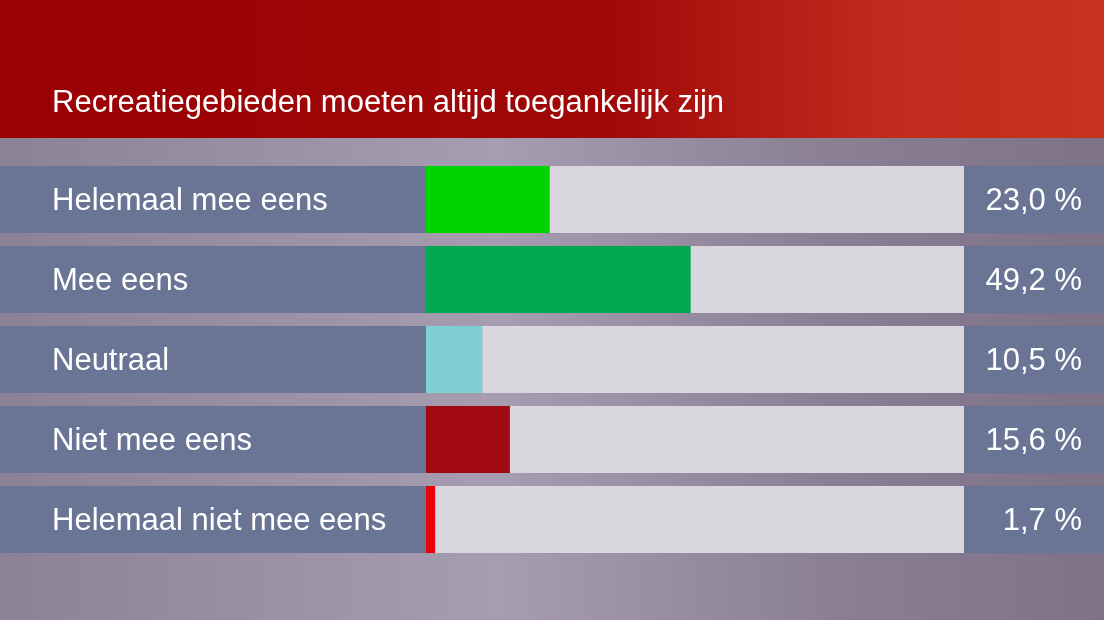  Describe the element at coordinates (111, 359) in the screenshot. I see `y-tick-label: Neutraal` at that location.